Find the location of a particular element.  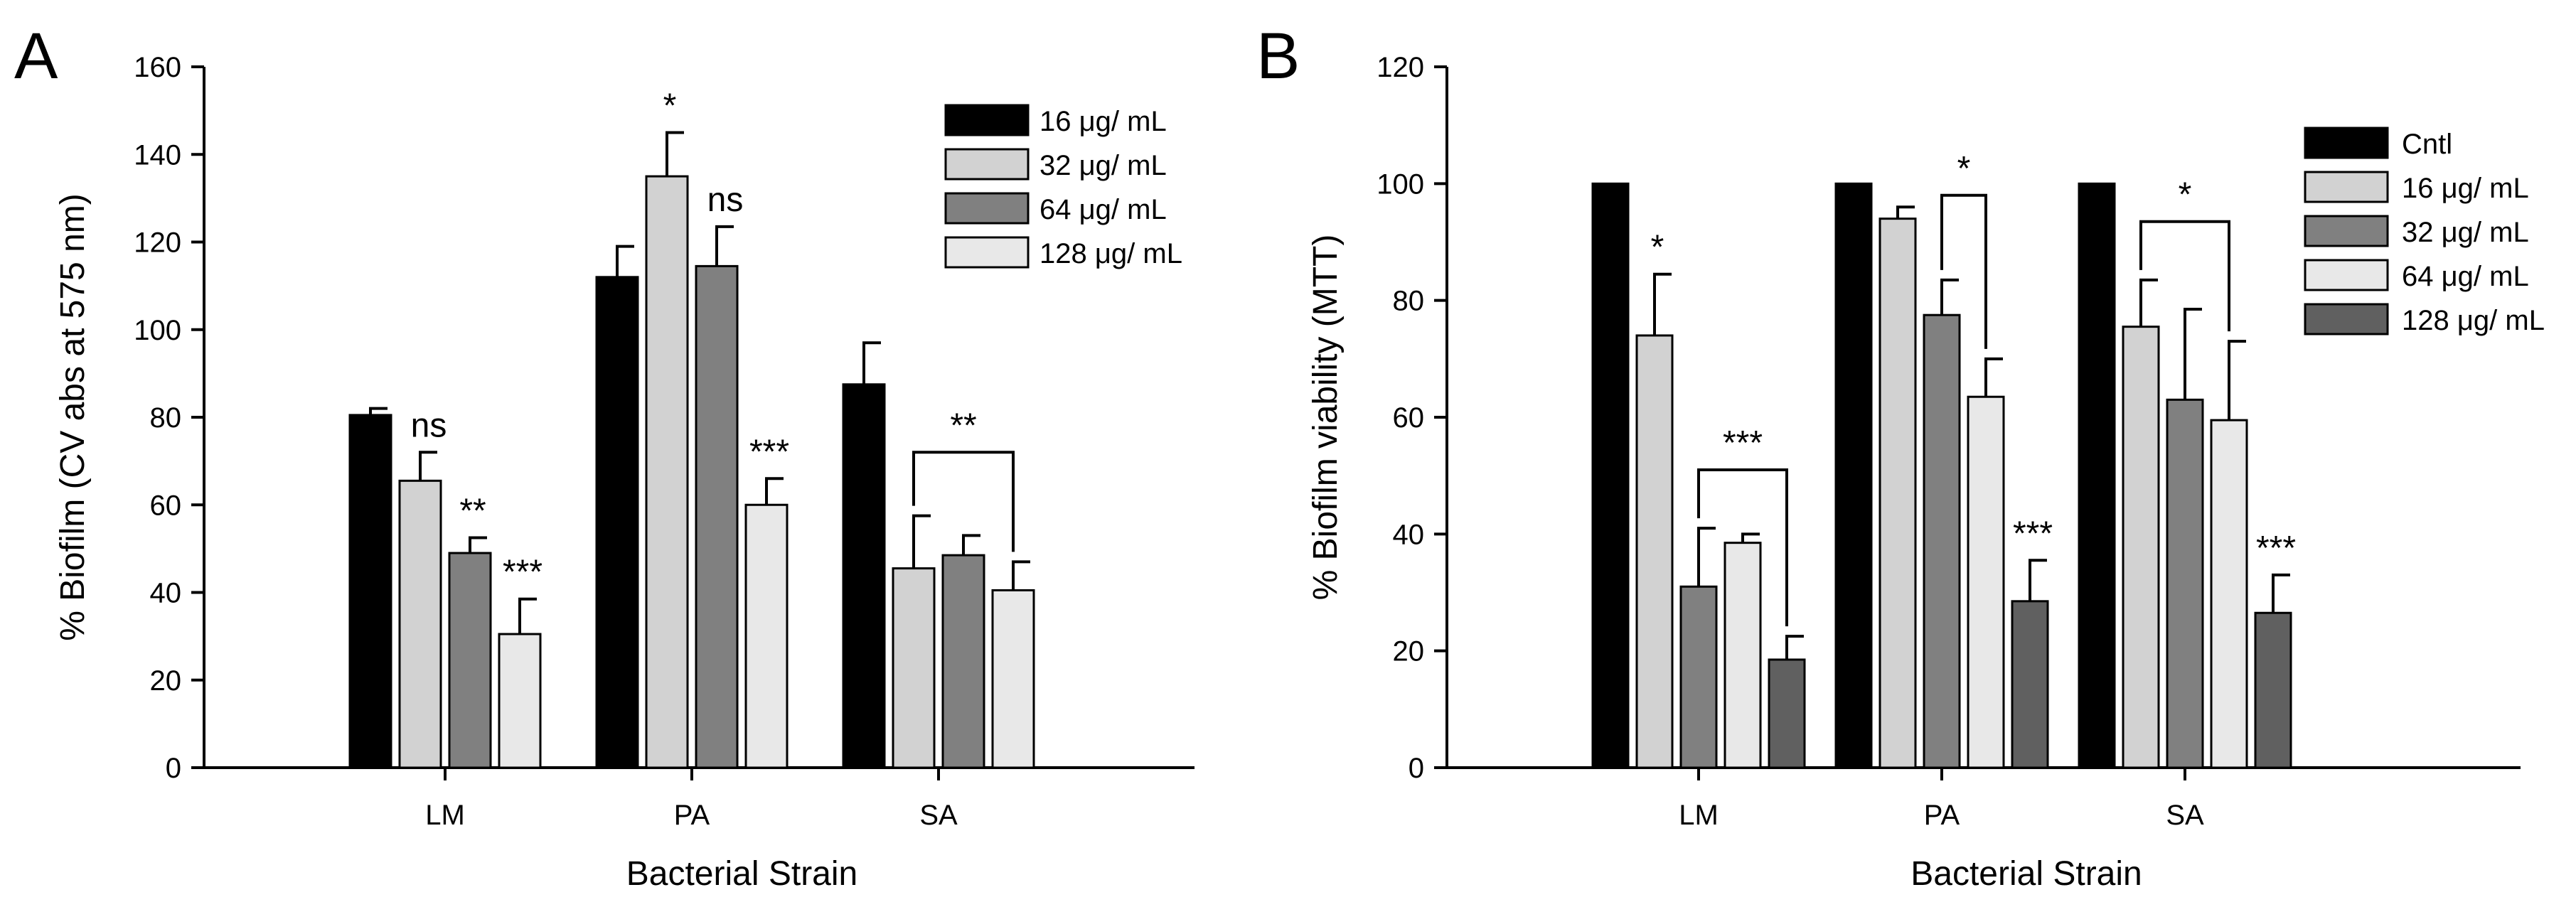

panel-label: B is located at coordinates (1278, 56).